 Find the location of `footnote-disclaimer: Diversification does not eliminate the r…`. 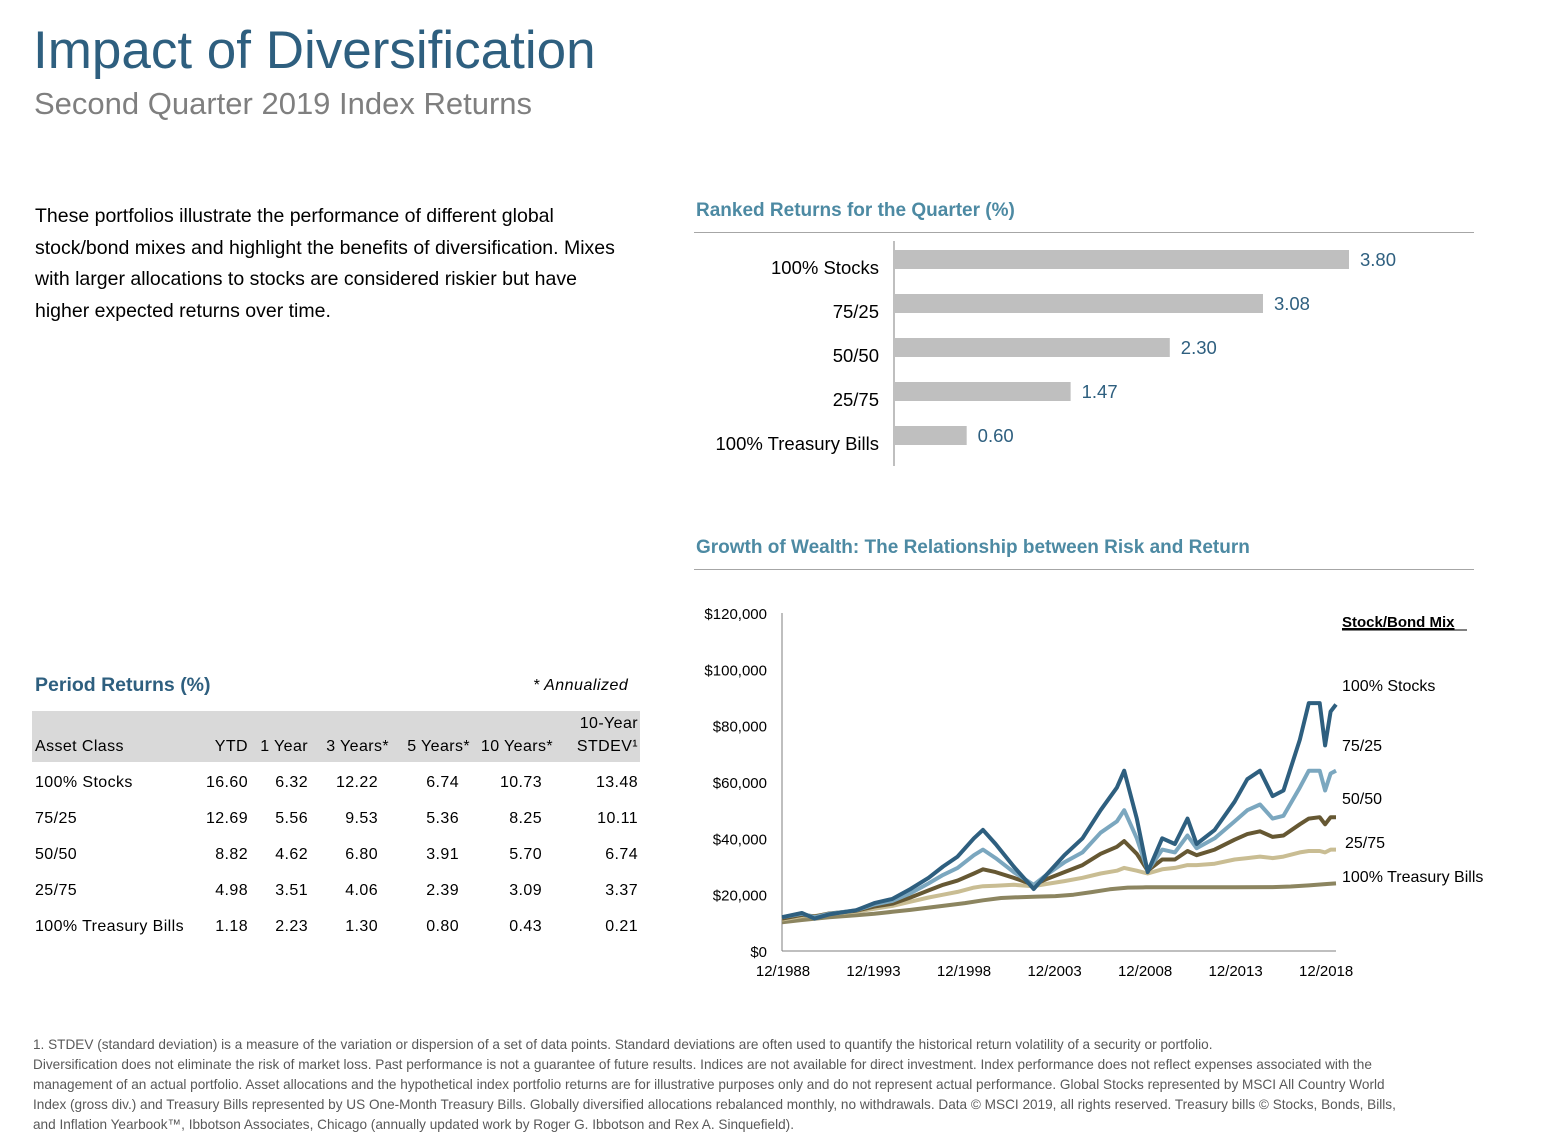

footnote-disclaimer: Diversification does not eliminate the r… is located at coordinates (714, 1094).